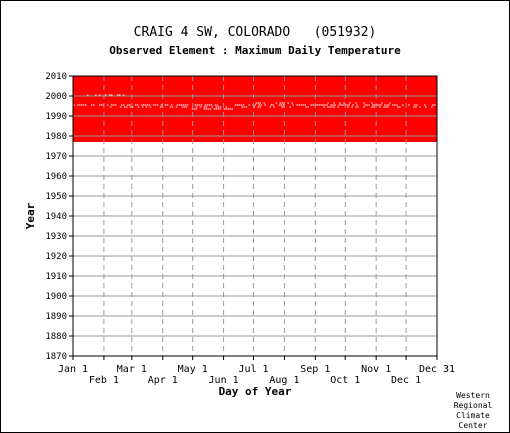  I want to click on x-tick-label: Mar 1, so click(132, 369).